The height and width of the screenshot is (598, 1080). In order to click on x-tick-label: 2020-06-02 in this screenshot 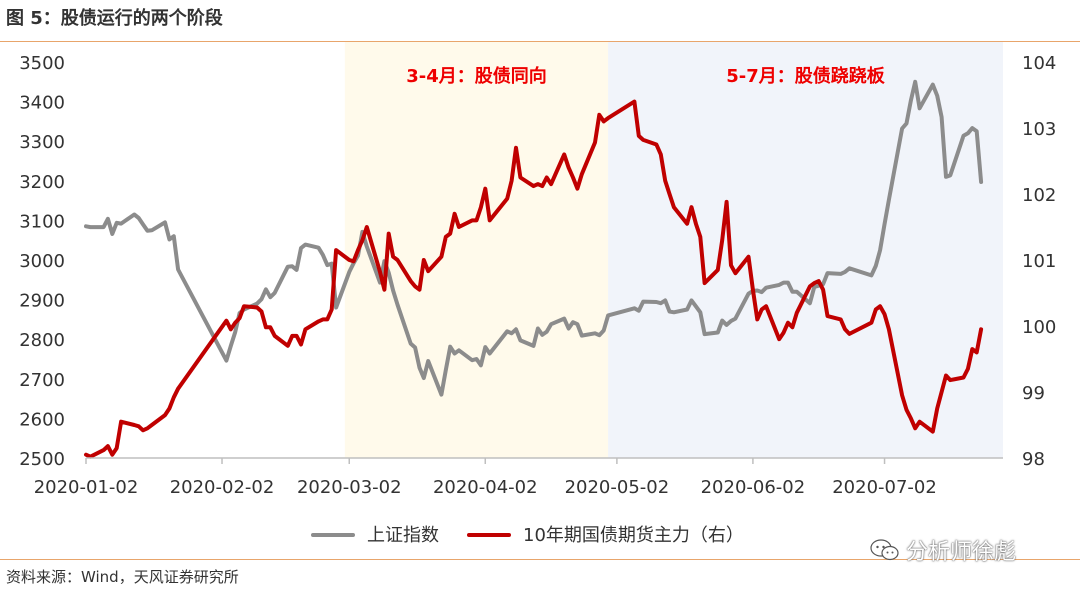, I will do `click(753, 487)`.